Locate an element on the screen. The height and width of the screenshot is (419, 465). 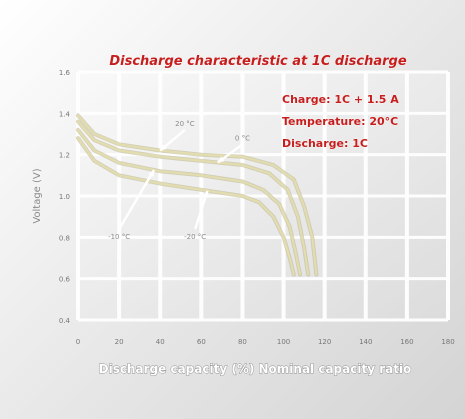
x-ticks: 0 20 40 60 80 100 120 140 160 180 is located at coordinates (265, 342).